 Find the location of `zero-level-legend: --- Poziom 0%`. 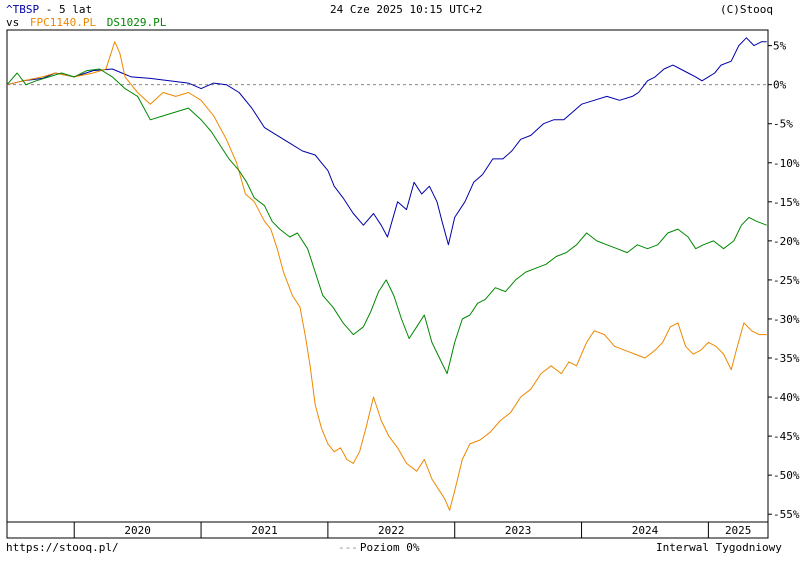

zero-level-legend: --- Poziom 0% is located at coordinates (378, 548).